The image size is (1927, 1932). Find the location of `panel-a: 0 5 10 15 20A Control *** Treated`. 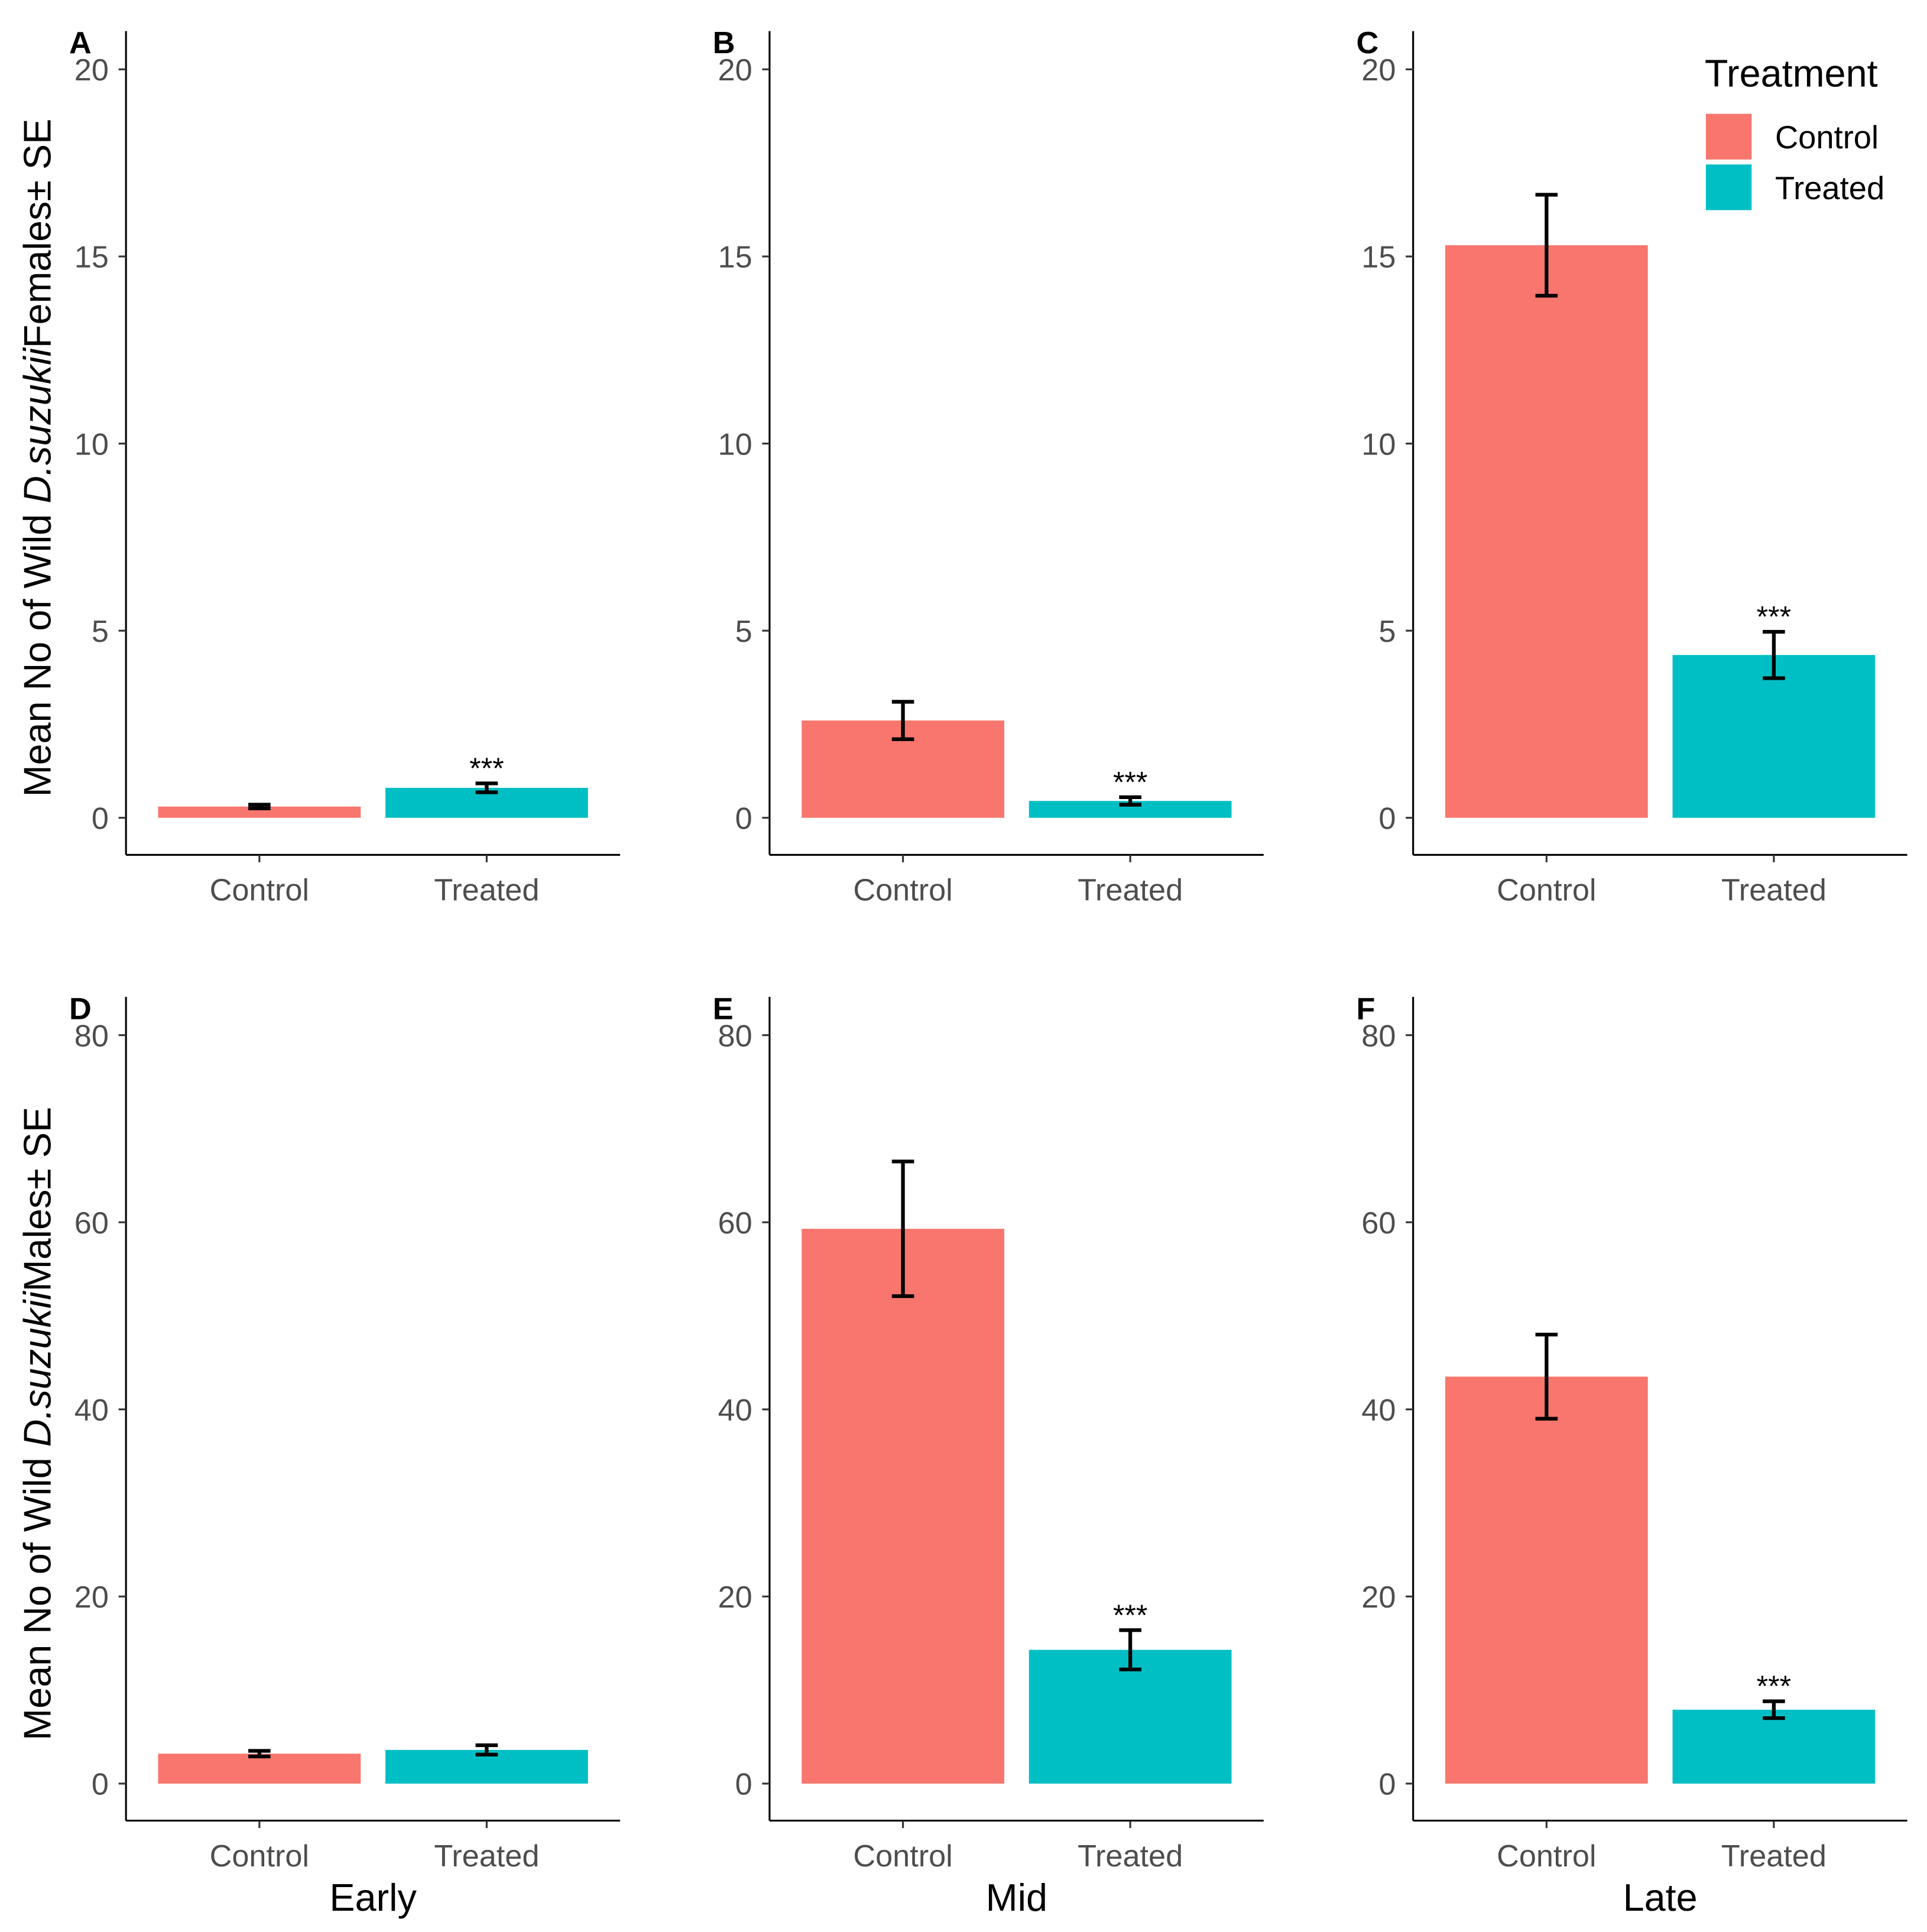

panel-a: 0 5 10 15 20A Control *** Treated is located at coordinates (345, 467).